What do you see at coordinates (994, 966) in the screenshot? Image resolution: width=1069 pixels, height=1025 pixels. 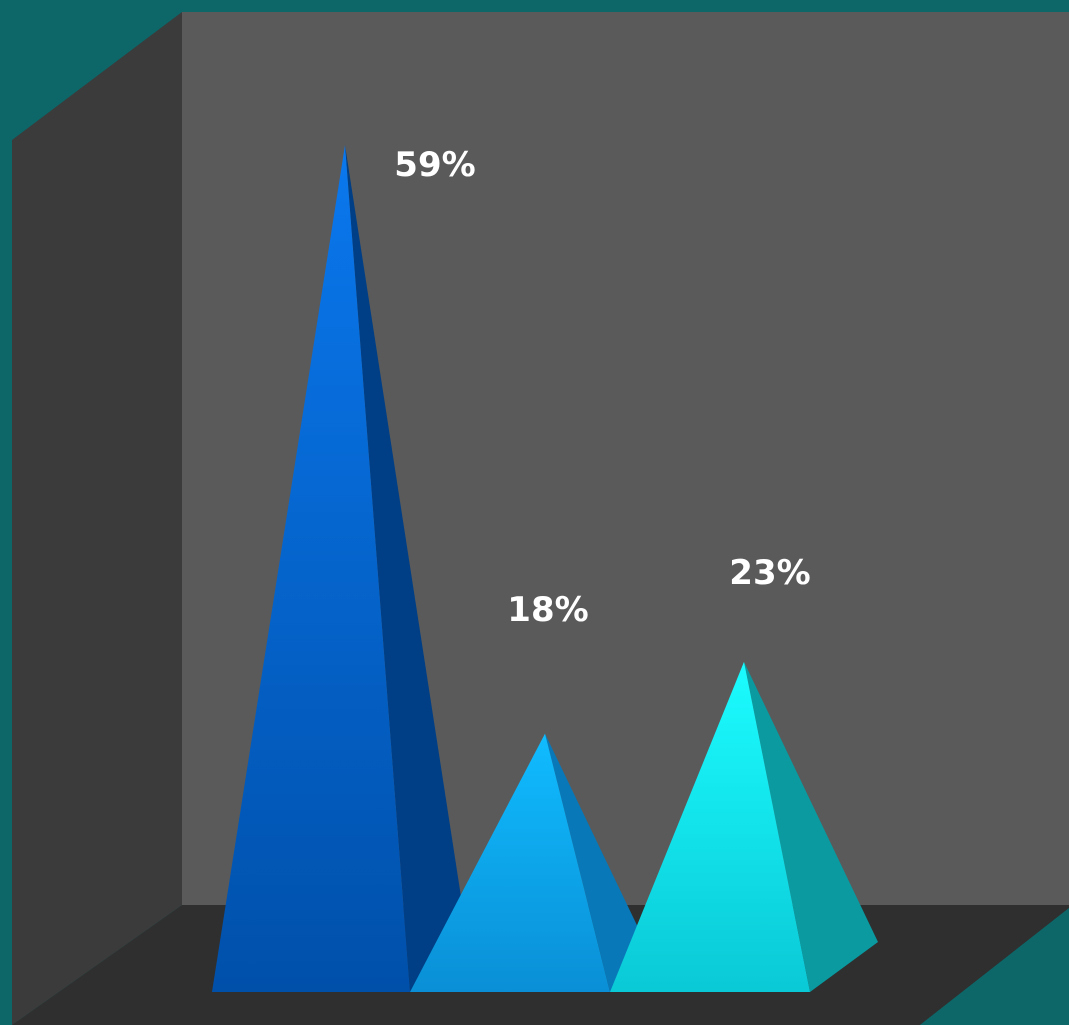 I see `chart-frame-corner` at bounding box center [994, 966].